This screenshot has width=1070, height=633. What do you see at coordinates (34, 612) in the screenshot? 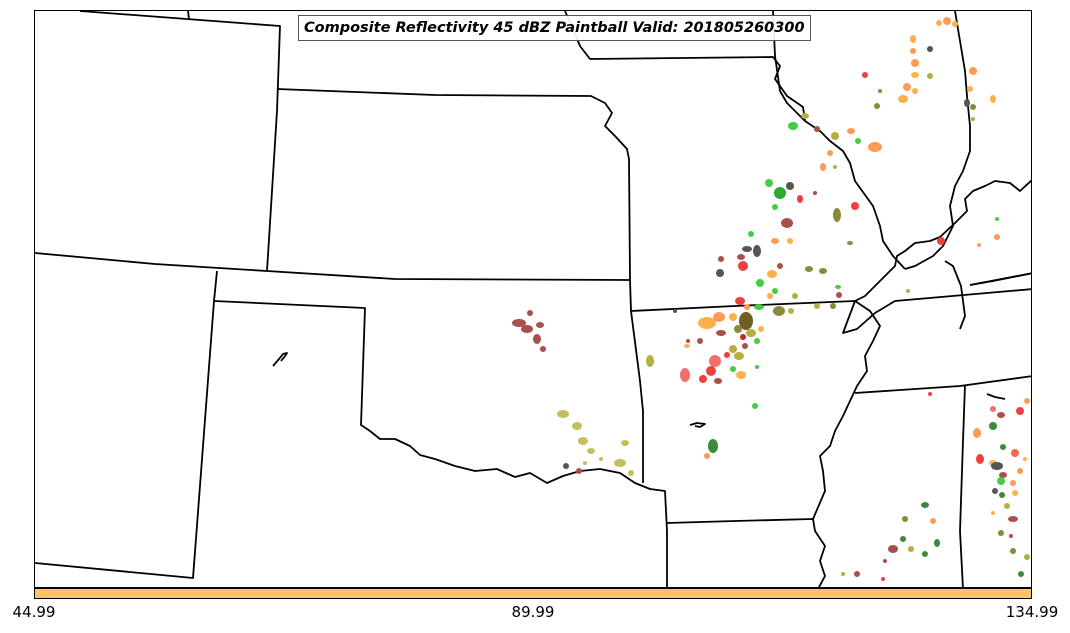
I see `colorbar-tick-min: 44.99` at bounding box center [34, 612].